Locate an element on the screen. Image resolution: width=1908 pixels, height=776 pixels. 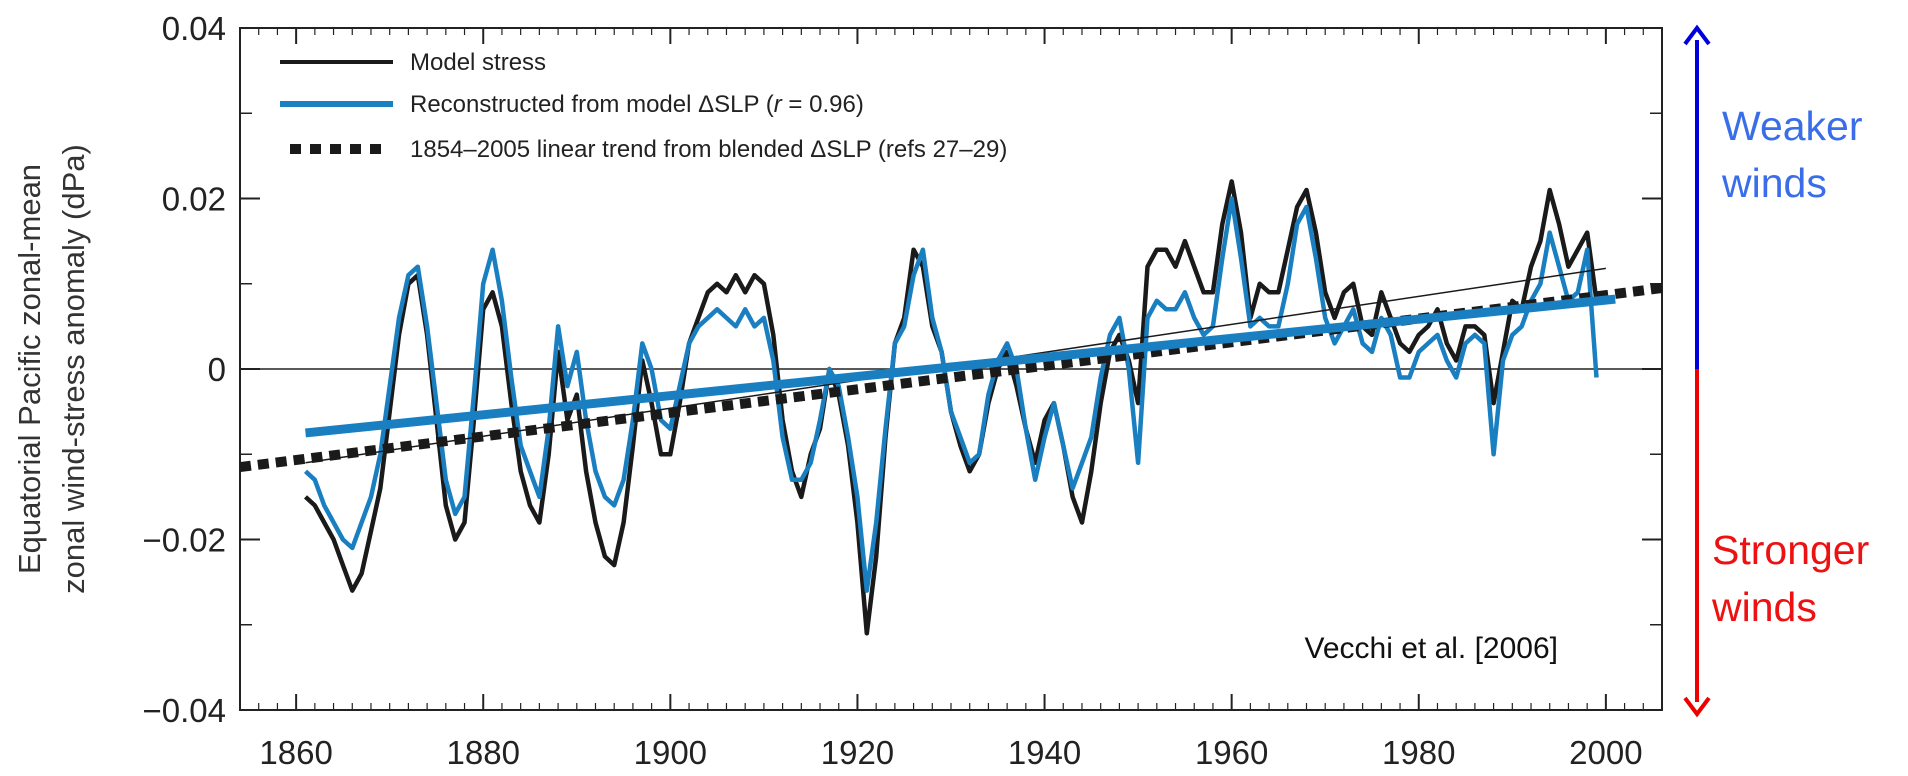
y-tick-labels: −0.04 −0.02 0 0.02 0.04 is located at coordinates (185, 369).